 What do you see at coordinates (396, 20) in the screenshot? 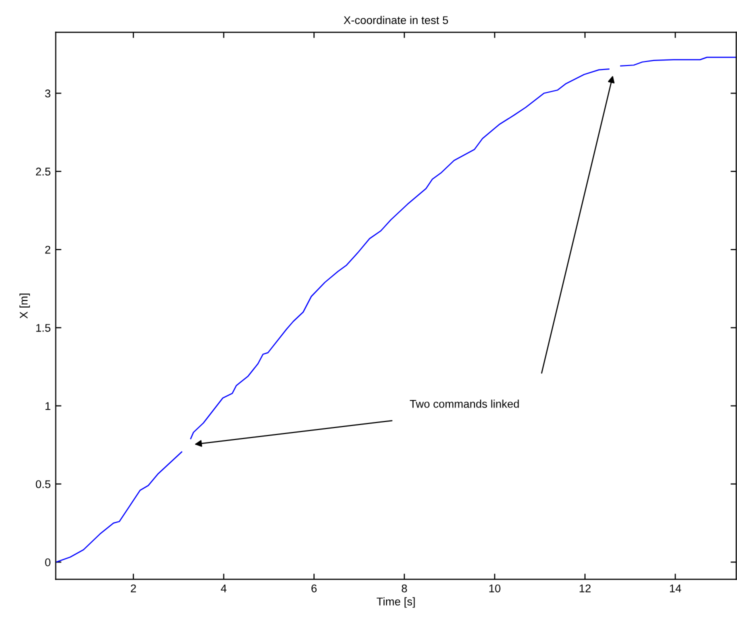
I see `chart-title: X-coordinate in test 5` at bounding box center [396, 20].